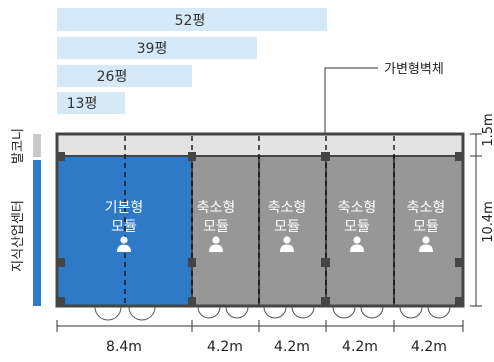  What do you see at coordinates (225, 347) in the screenshot?
I see `width-label-2: 4.2m` at bounding box center [225, 347].